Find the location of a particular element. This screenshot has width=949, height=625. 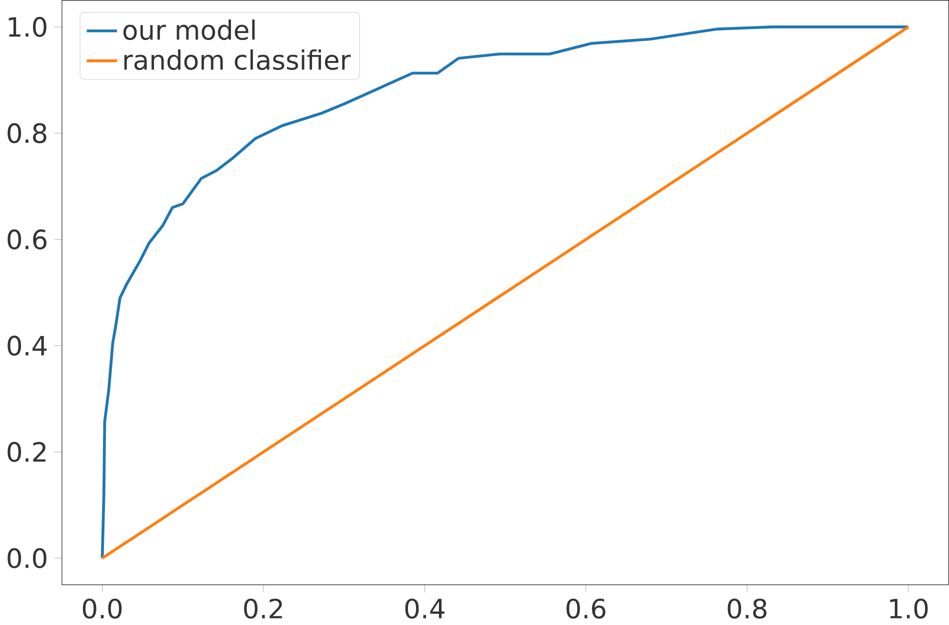

legend-label: our model is located at coordinates (189, 30).